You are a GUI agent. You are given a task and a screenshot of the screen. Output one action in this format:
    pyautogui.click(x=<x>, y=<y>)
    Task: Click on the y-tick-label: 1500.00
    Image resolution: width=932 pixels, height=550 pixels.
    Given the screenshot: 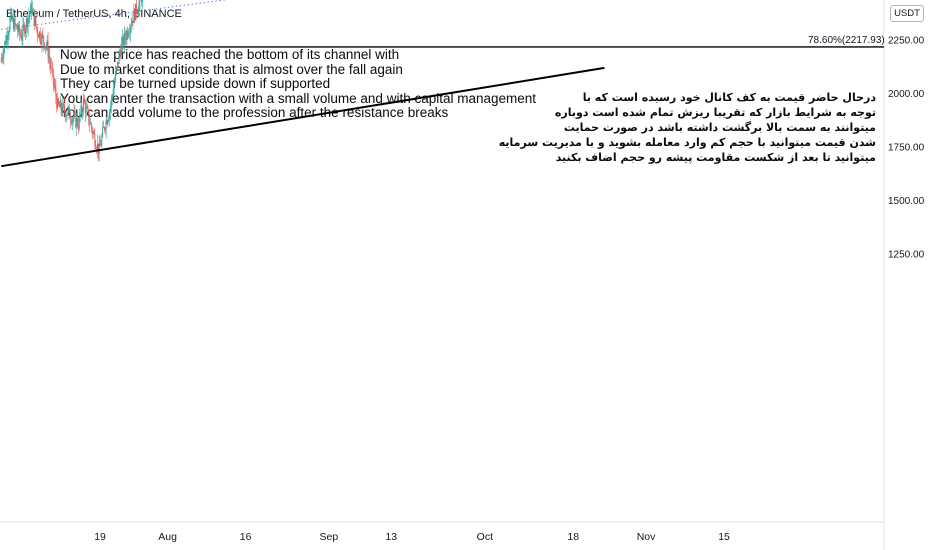 What is the action you would take?
    pyautogui.click(x=906, y=201)
    